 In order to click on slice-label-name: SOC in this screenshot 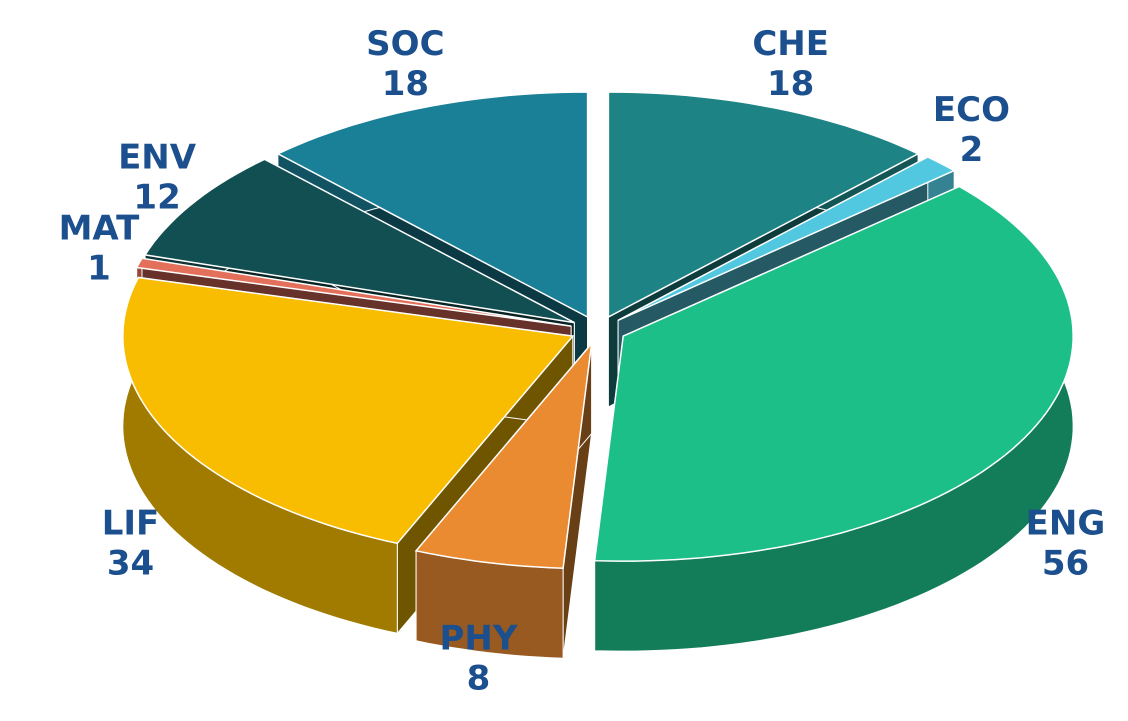, I will do `click(405, 44)`.